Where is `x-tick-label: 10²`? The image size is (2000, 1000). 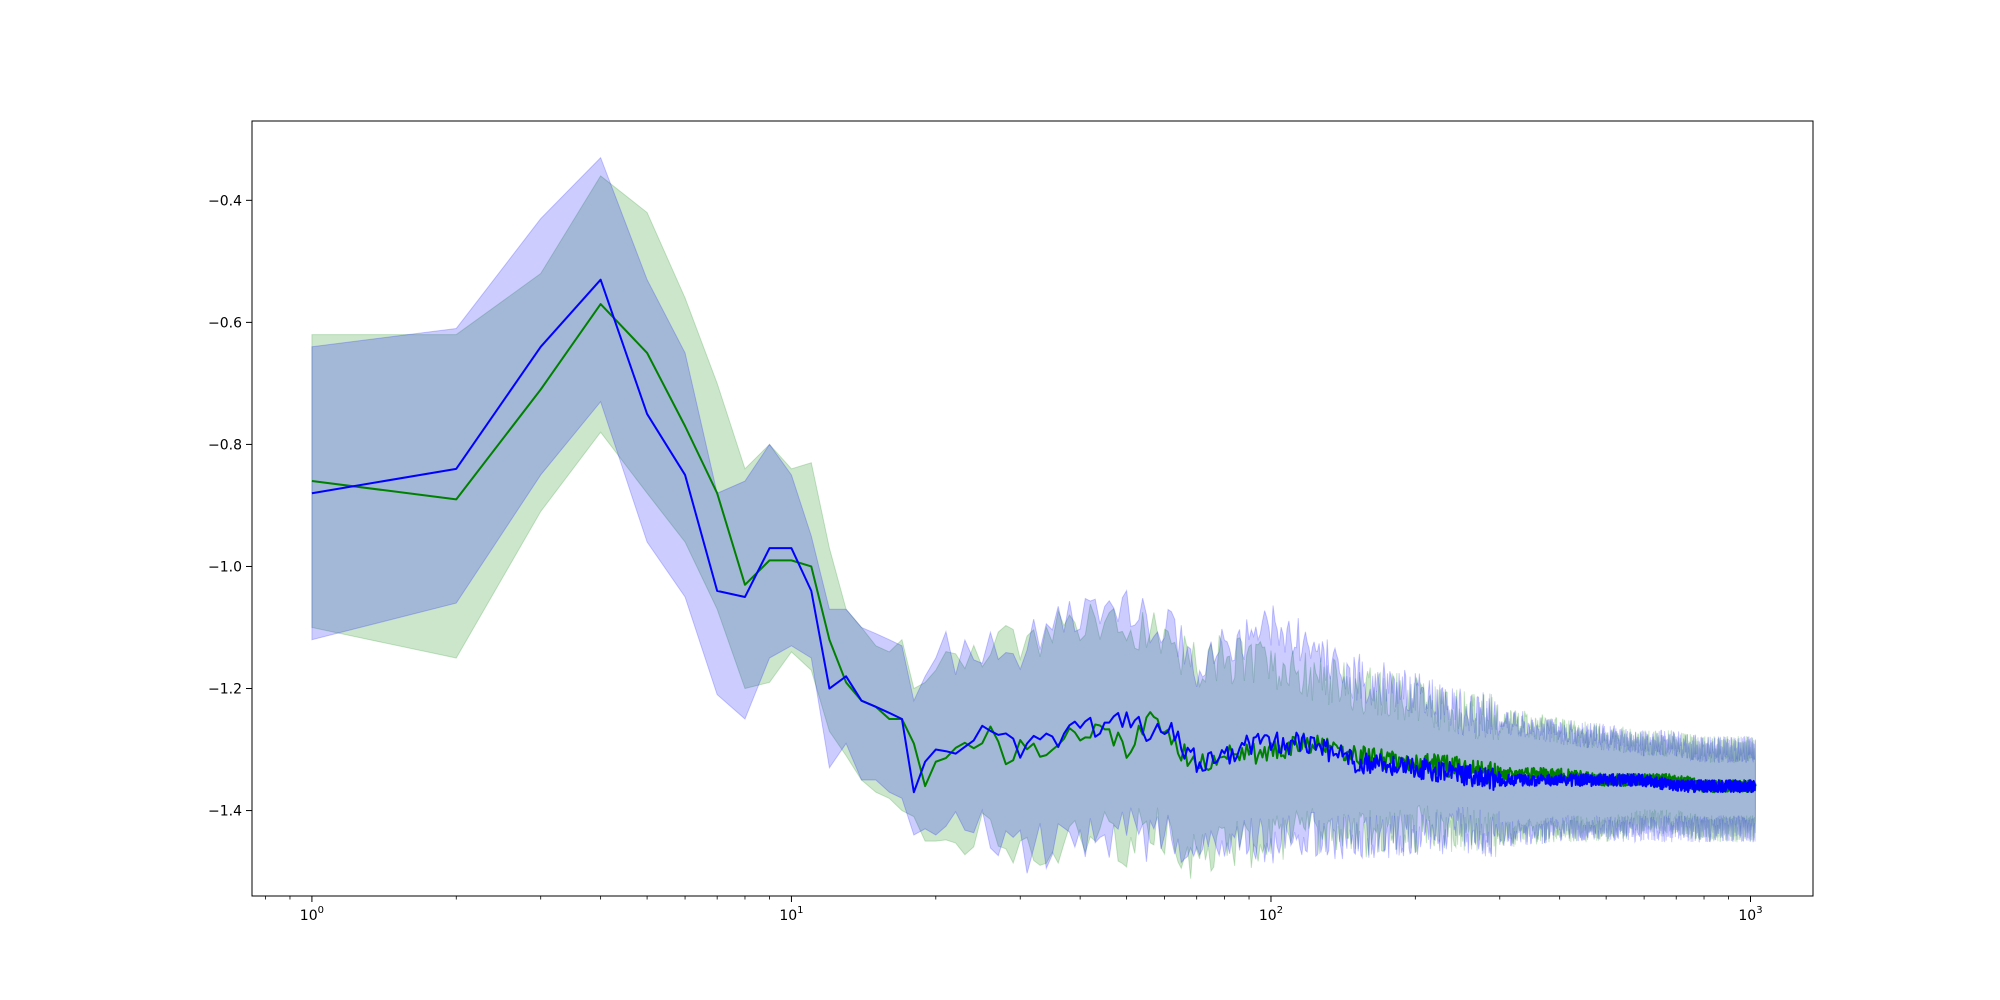 x-tick-label: 10² is located at coordinates (1271, 914).